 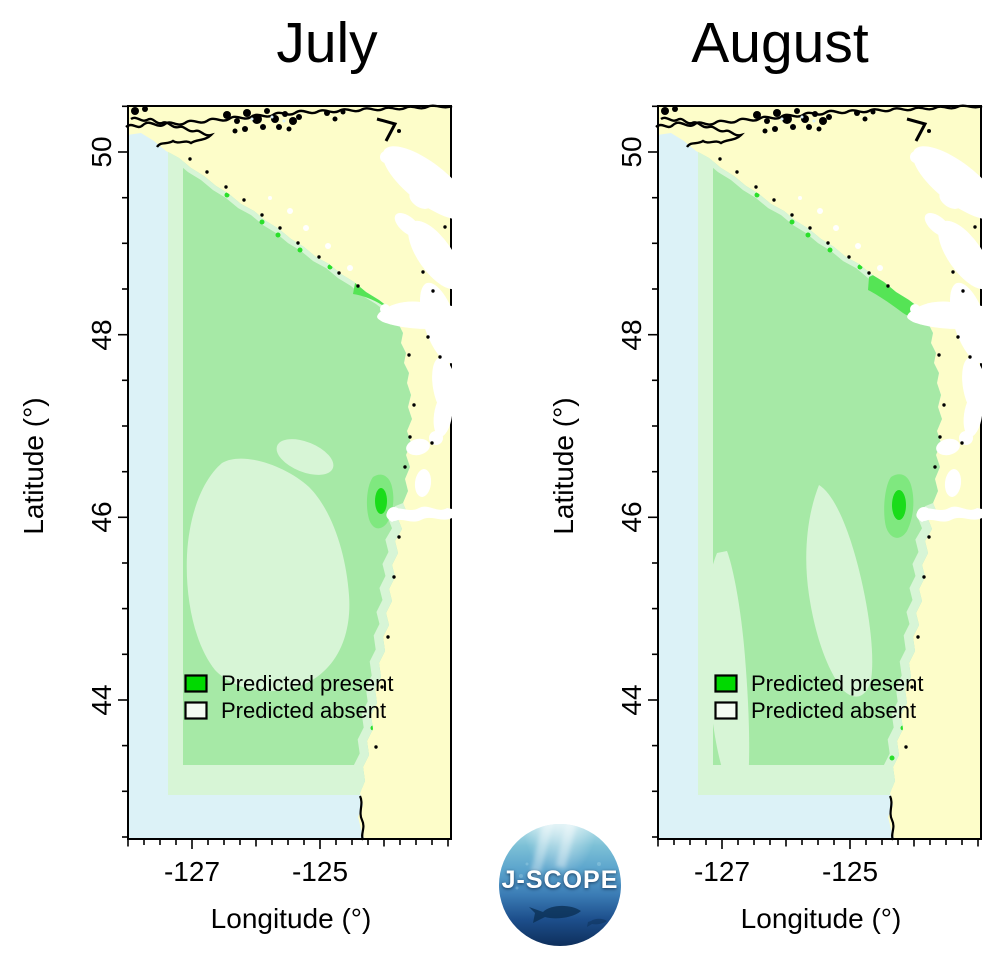 What do you see at coordinates (196, 710) in the screenshot?
I see `legend-absent-swatch-july` at bounding box center [196, 710].